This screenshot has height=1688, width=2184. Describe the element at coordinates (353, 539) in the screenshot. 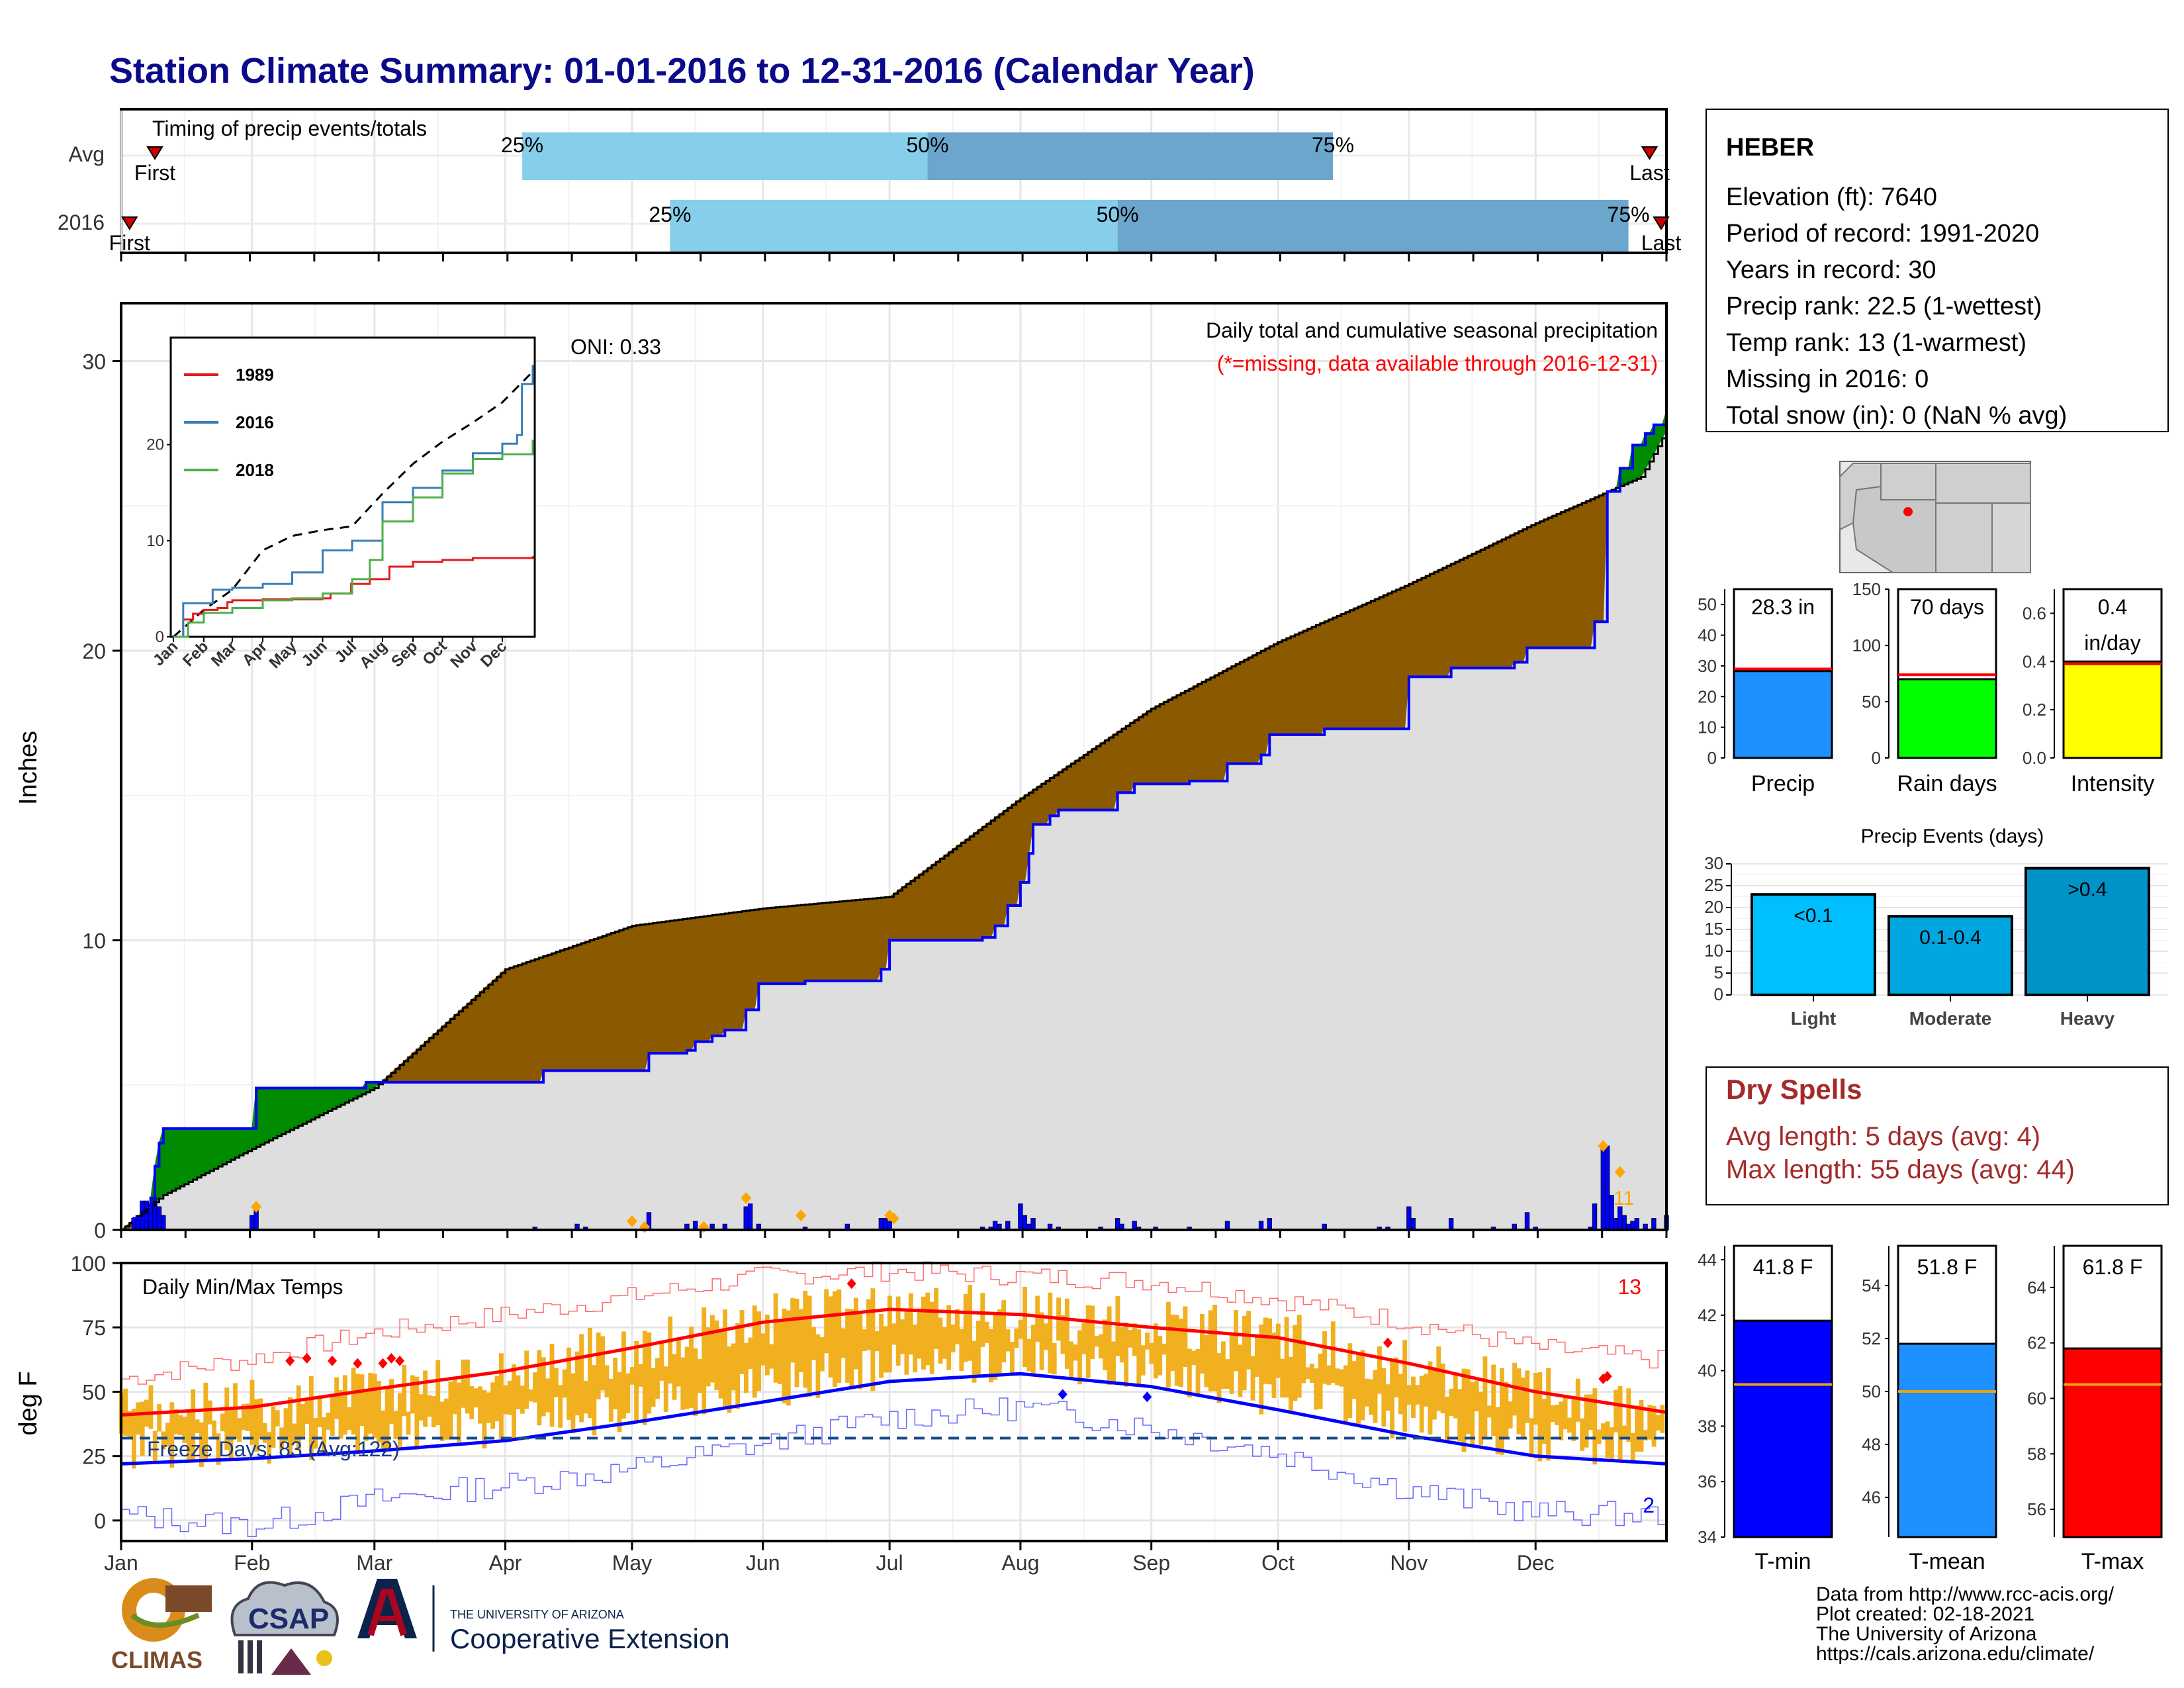

I see `inset-series-line` at that location.